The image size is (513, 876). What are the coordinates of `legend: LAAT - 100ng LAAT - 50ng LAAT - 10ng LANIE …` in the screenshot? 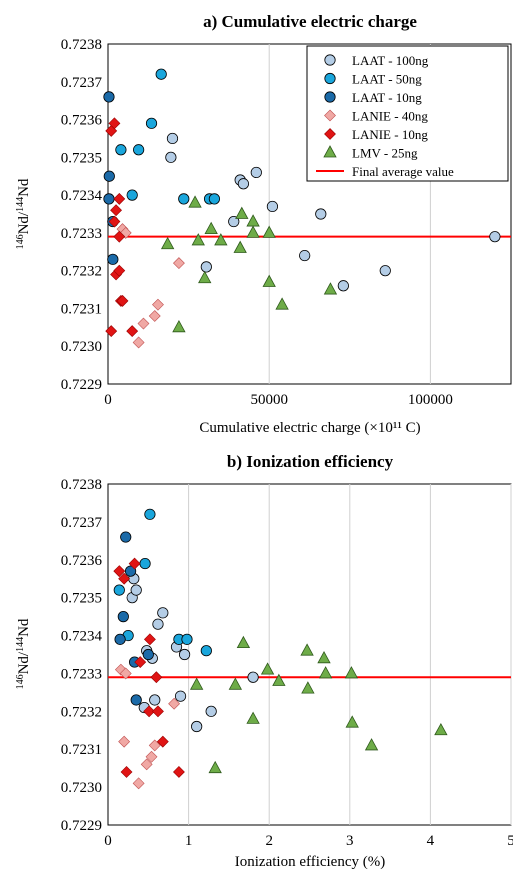 It's located at (407, 113).